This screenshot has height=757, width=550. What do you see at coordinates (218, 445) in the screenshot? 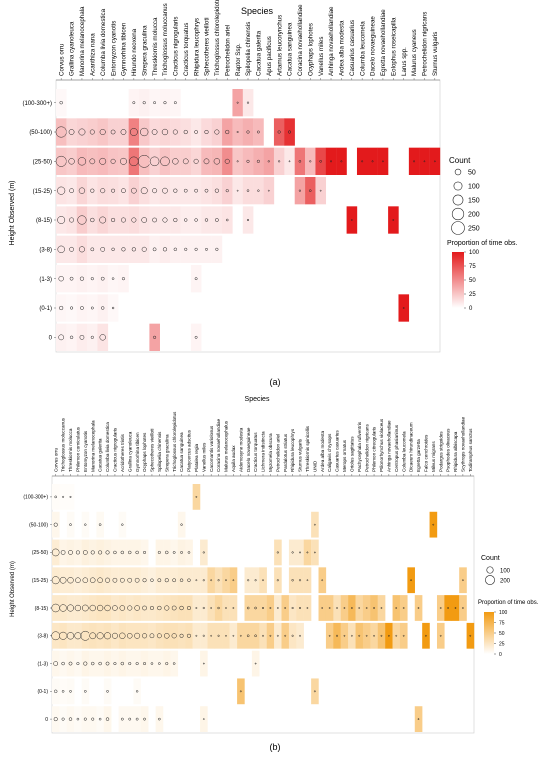
I see `x-tick-label: Coracina novaehollandiae` at bounding box center [218, 445].